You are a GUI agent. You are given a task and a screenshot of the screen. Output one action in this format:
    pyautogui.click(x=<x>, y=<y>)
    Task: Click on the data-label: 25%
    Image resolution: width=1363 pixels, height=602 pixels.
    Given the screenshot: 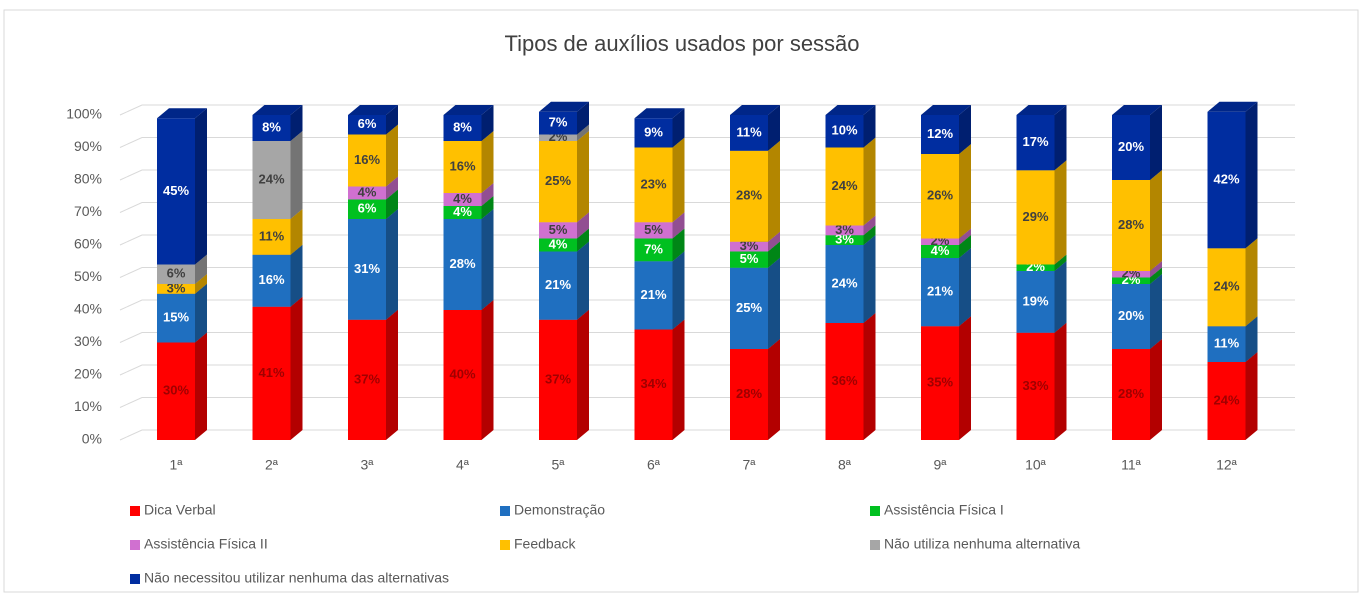 What is the action you would take?
    pyautogui.click(x=749, y=307)
    